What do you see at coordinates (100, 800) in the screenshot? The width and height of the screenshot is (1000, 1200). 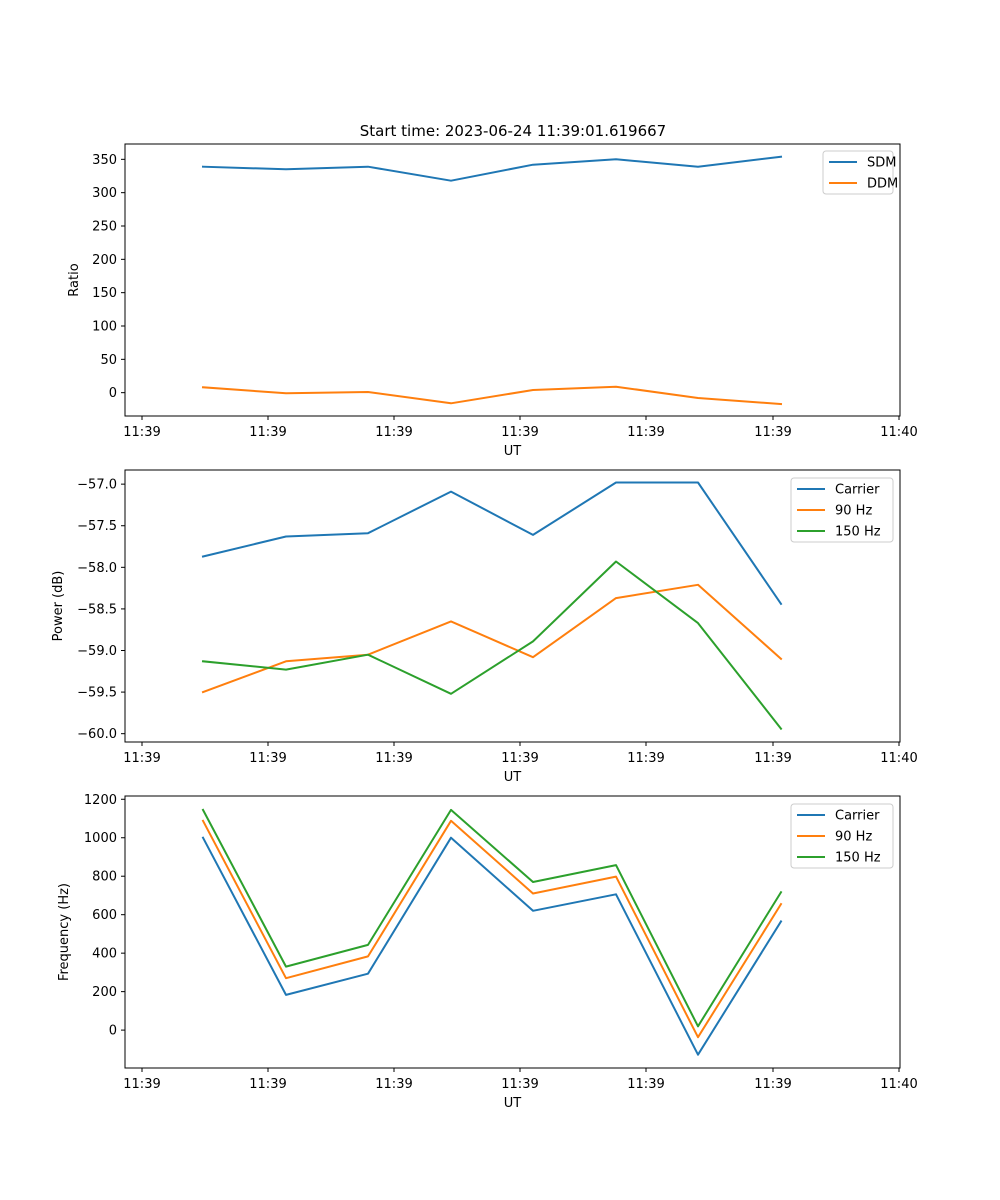 I see `y-tick-label: 1200` at bounding box center [100, 800].